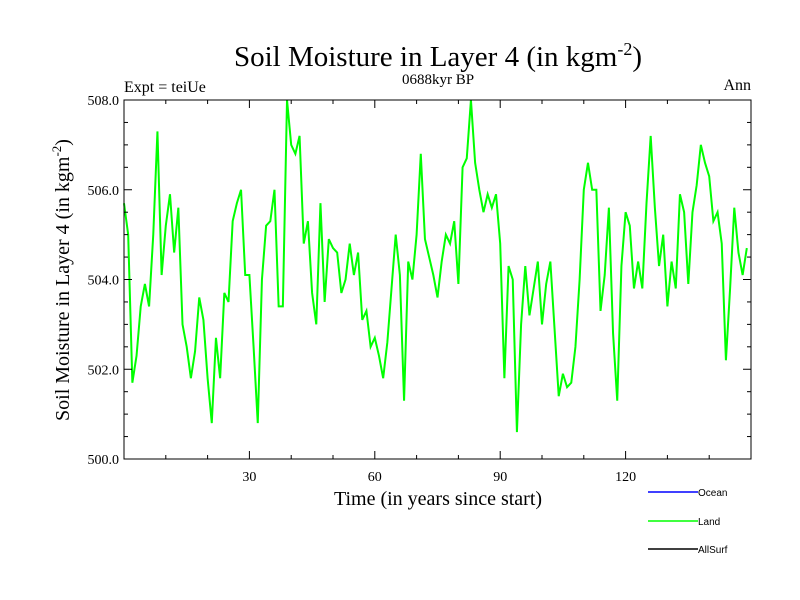 This screenshot has height=600, width=800. What do you see at coordinates (165, 87) in the screenshot?
I see `experiment-label: Expt = teiUe` at bounding box center [165, 87].